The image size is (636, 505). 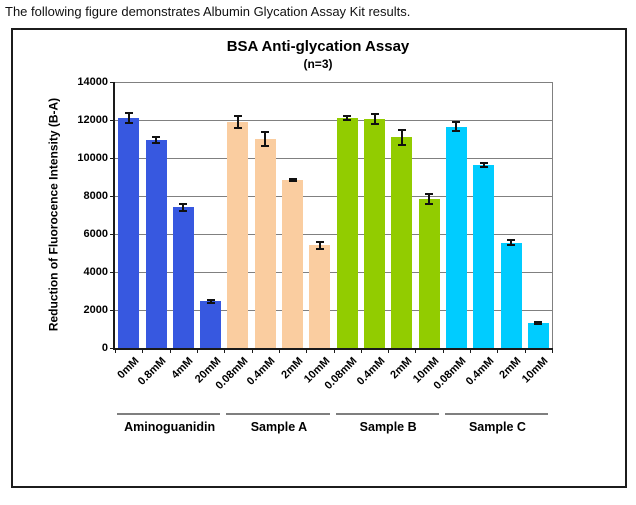 I want to click on y-axis-line, so click(x=114, y=216).